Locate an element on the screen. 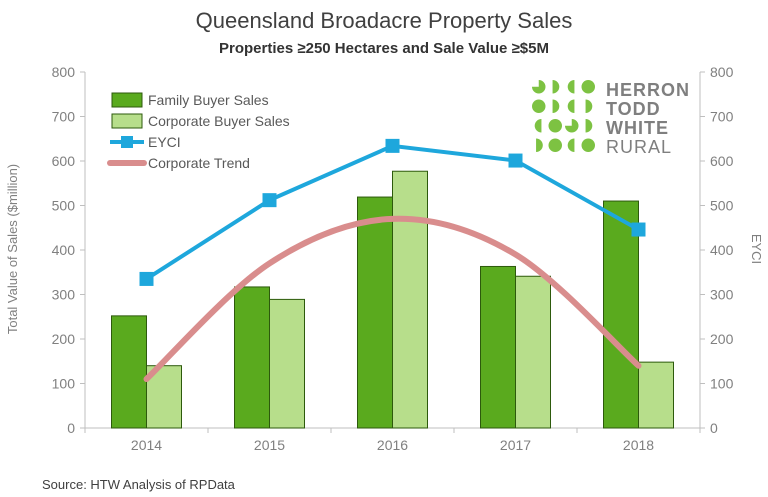 The width and height of the screenshot is (768, 497). legend-item: Corporate Buyer Sales is located at coordinates (200, 121).